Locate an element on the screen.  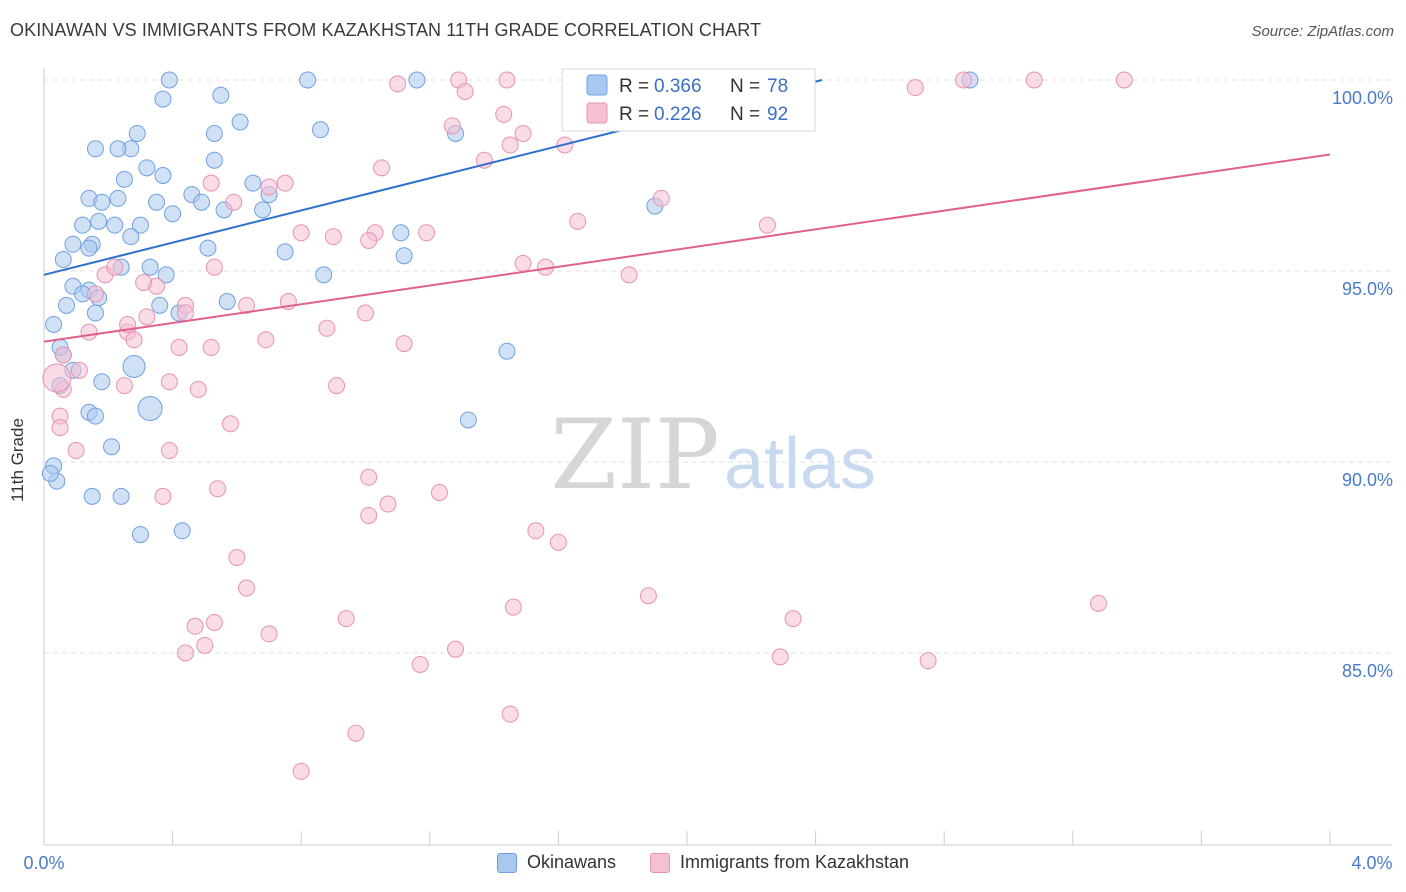
legend-item-okinawans: Okinawans is located at coordinates (556, 862).